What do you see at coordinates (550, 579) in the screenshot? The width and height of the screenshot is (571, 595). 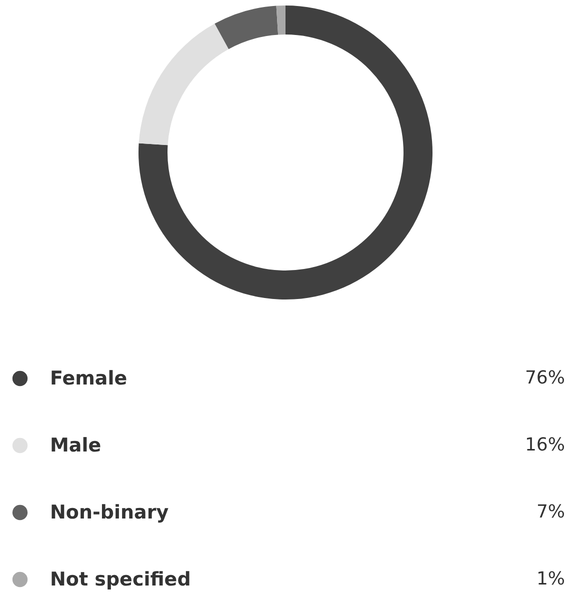 I see `data-label: 1%` at bounding box center [550, 579].